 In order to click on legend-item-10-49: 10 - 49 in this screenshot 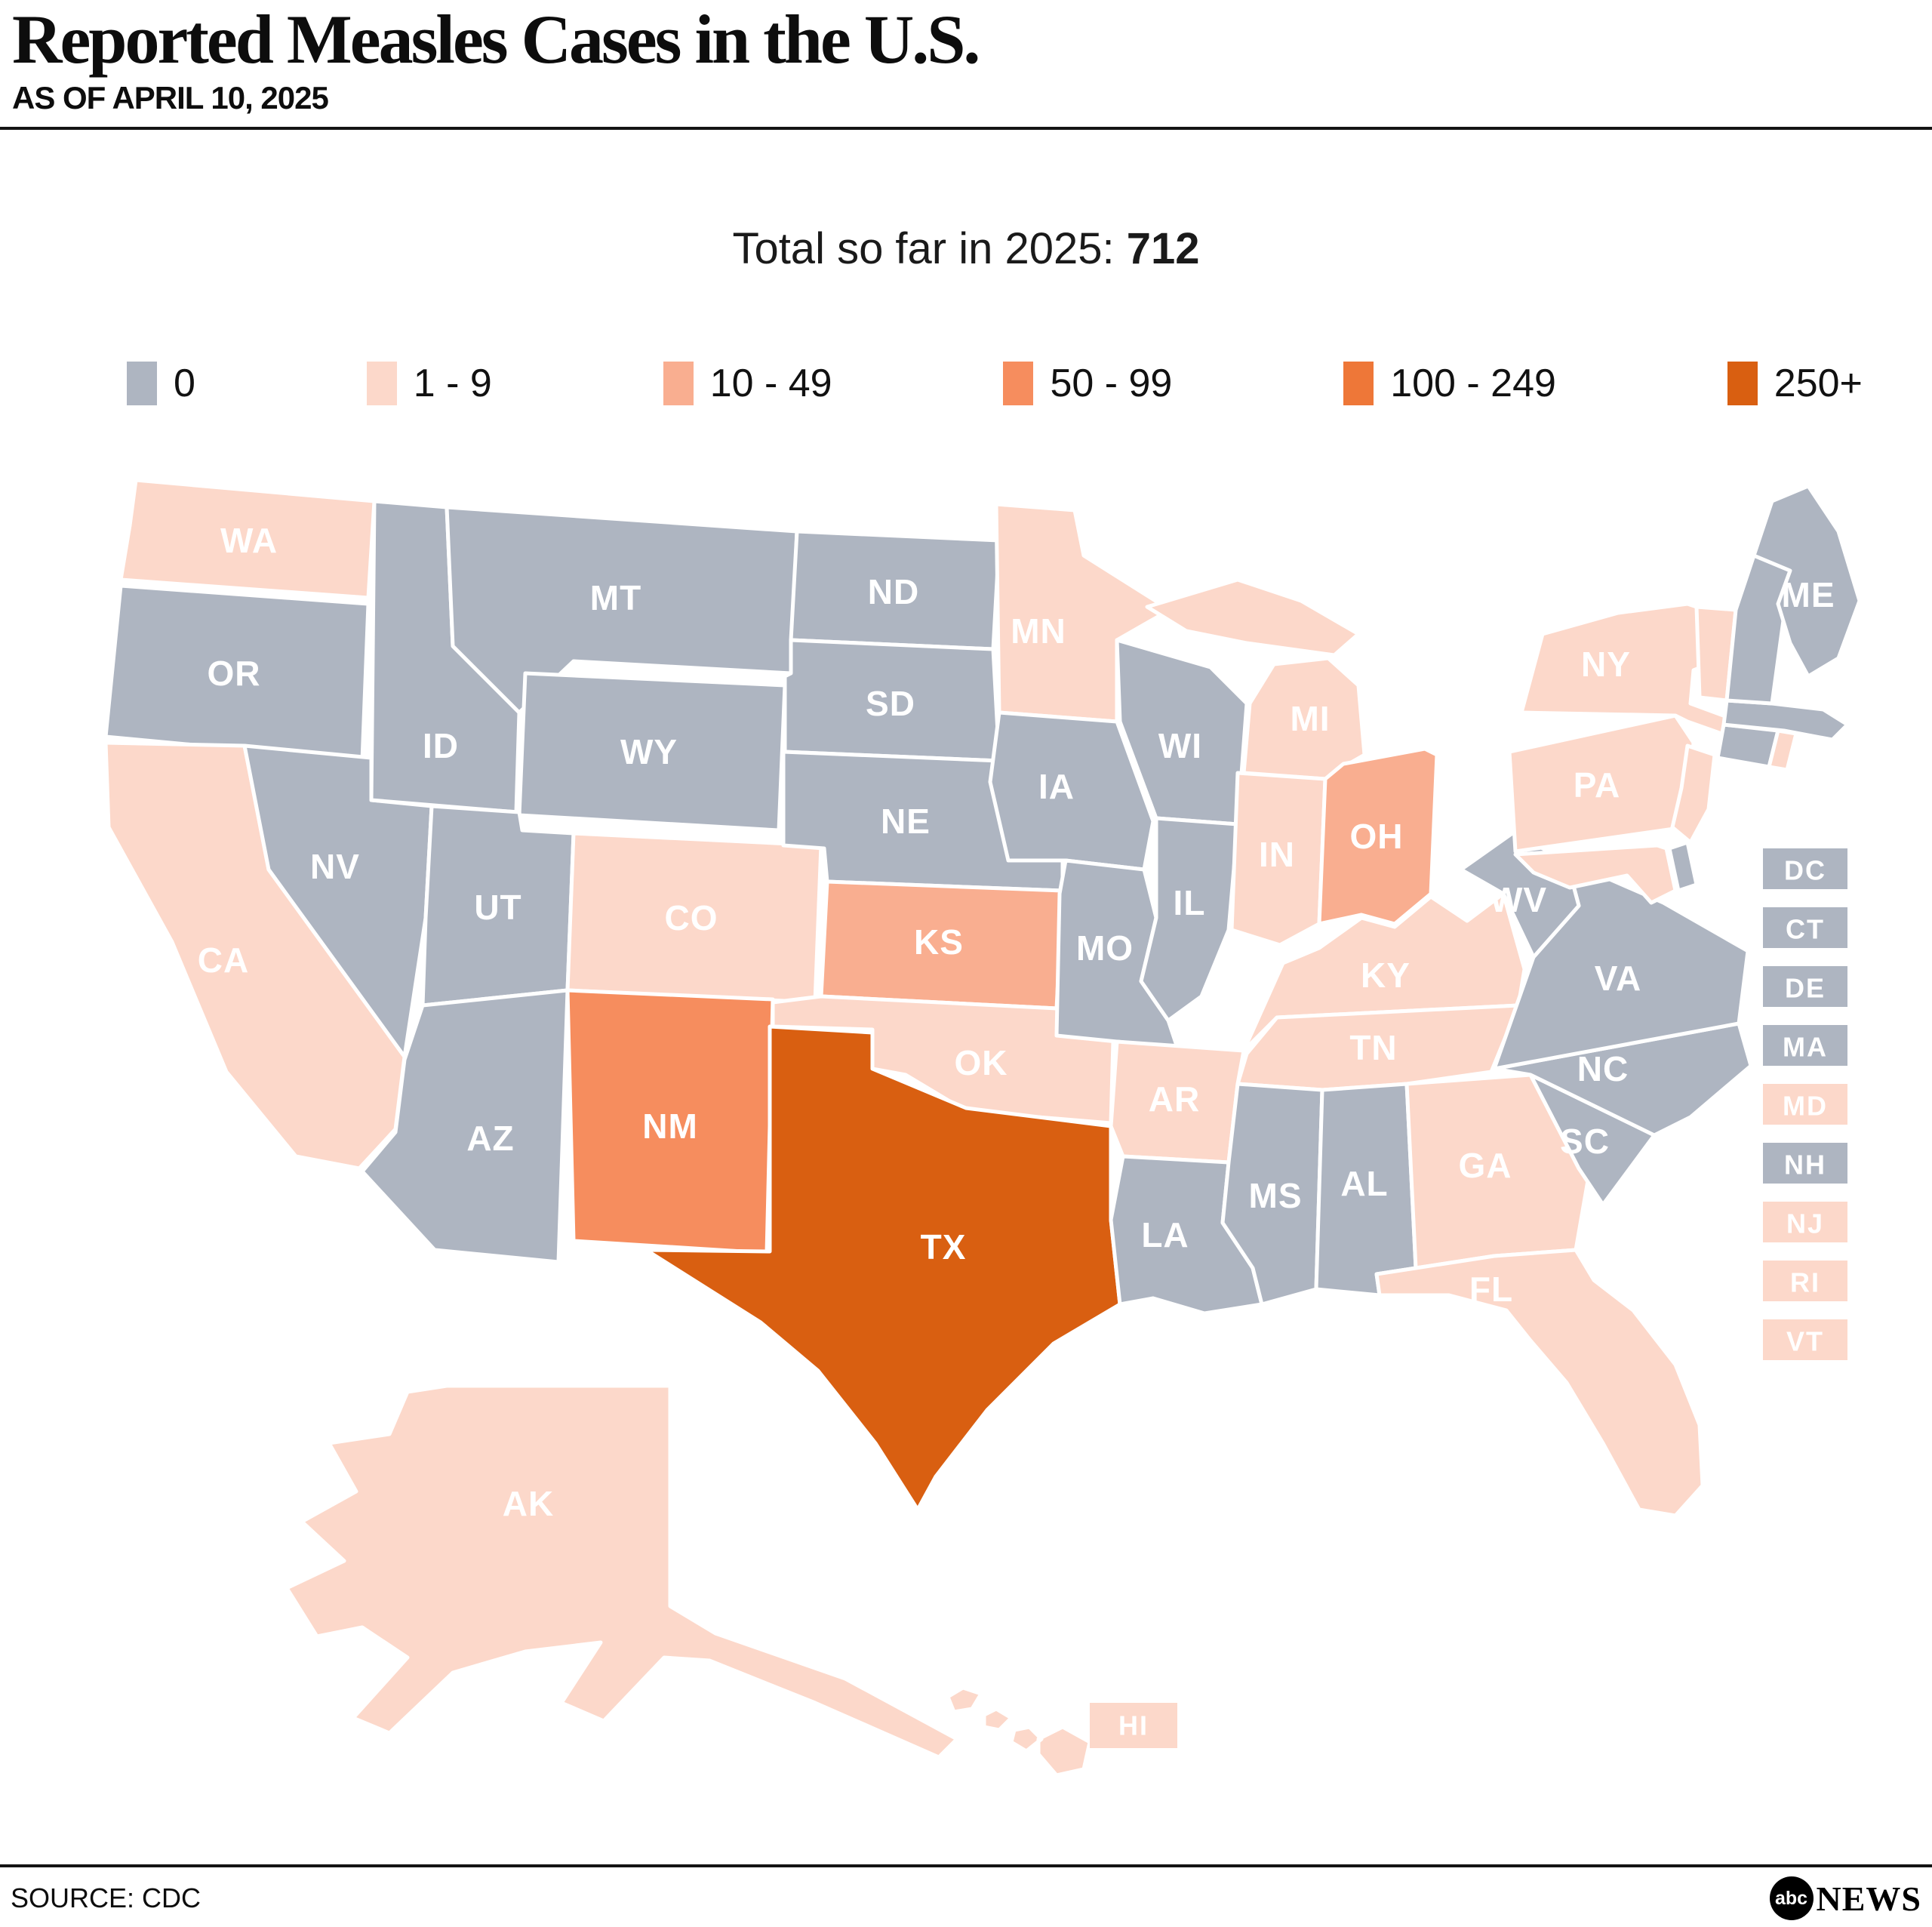, I will do `click(747, 383)`.